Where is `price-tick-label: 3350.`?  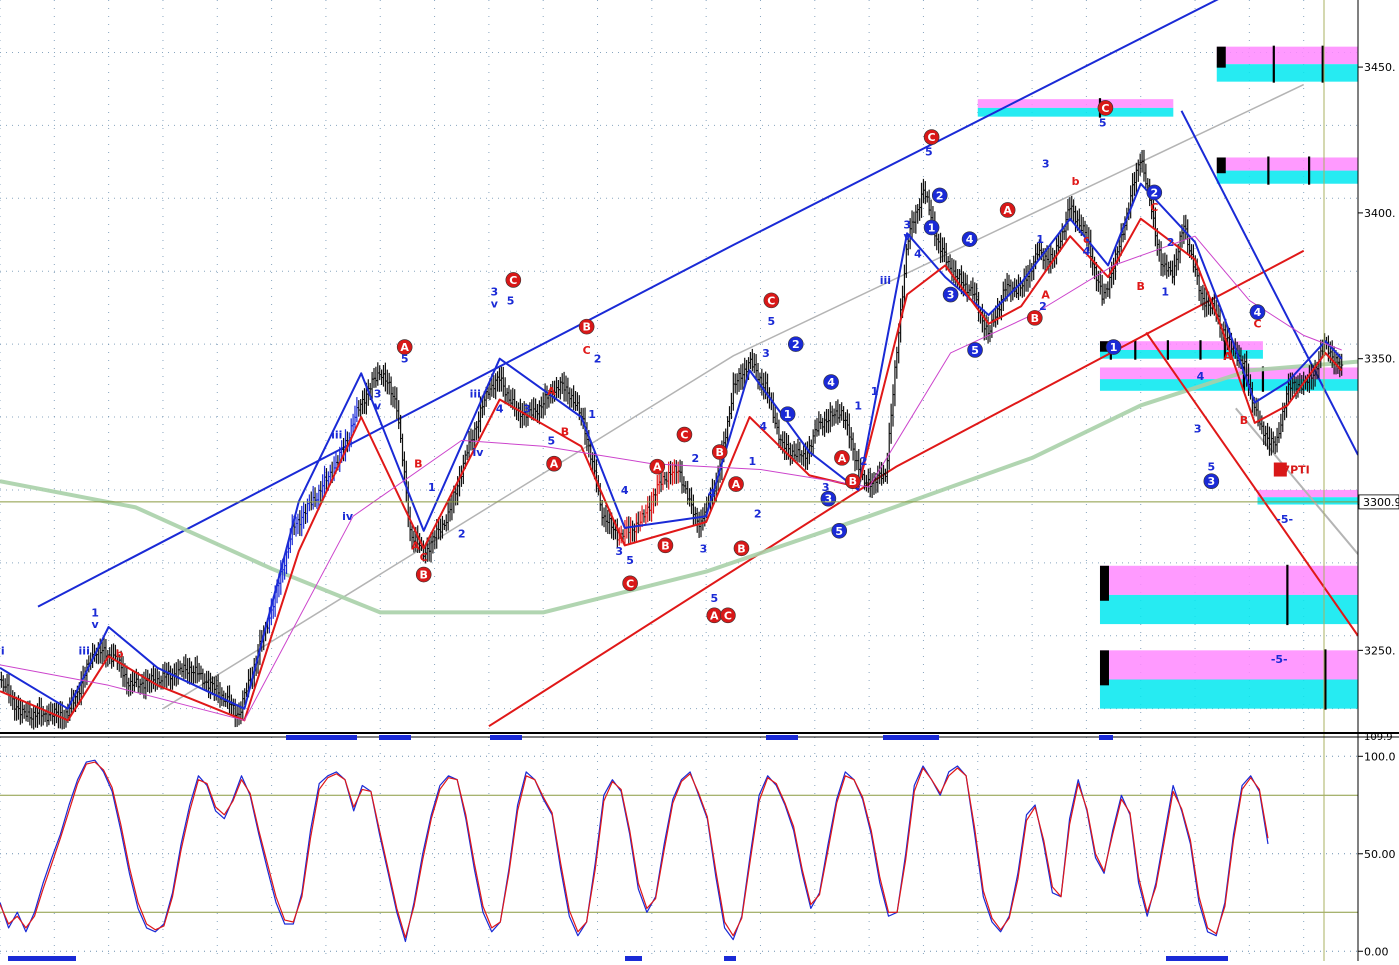 price-tick-label: 3350. is located at coordinates (1380, 359).